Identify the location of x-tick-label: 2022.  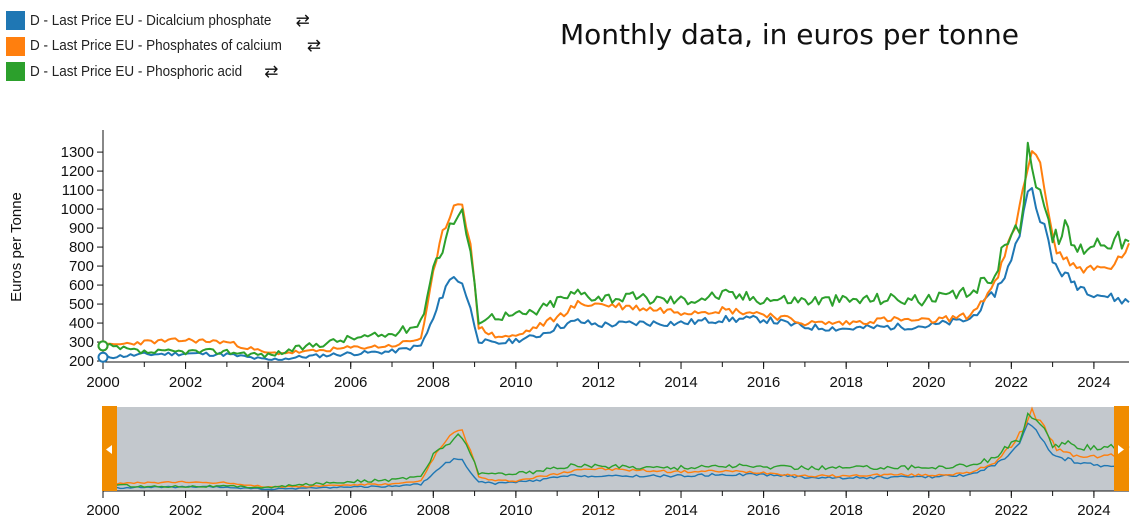
(1011, 382).